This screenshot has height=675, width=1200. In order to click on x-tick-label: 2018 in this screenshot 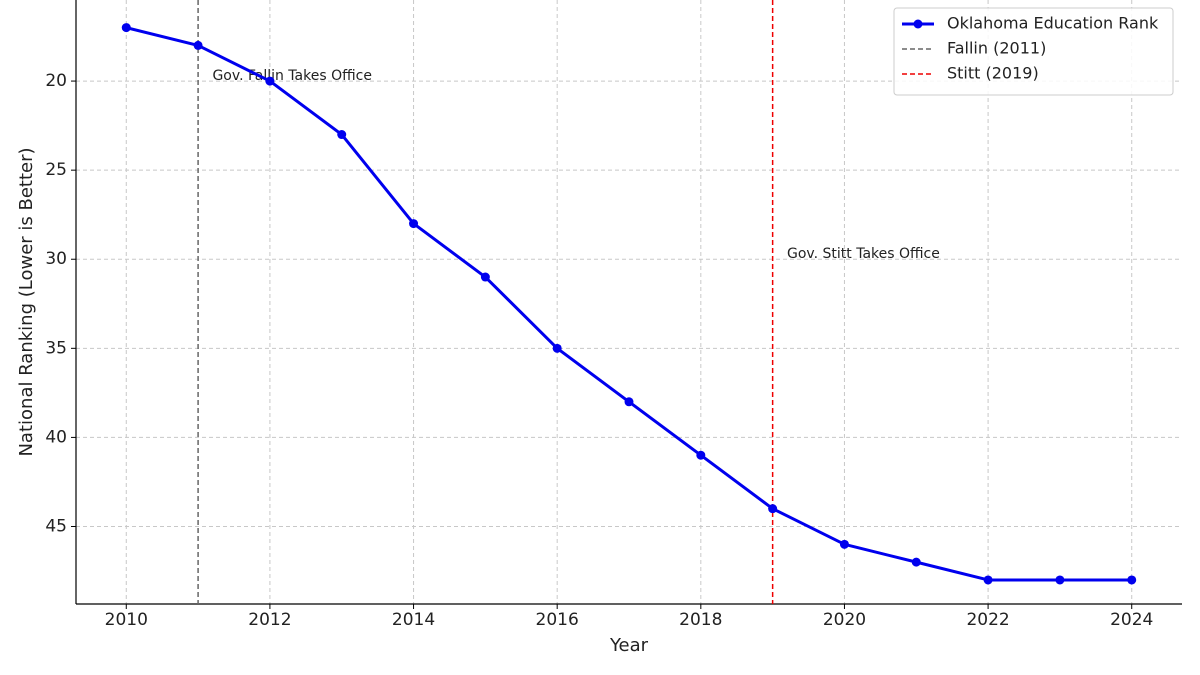, I will do `click(700, 620)`.